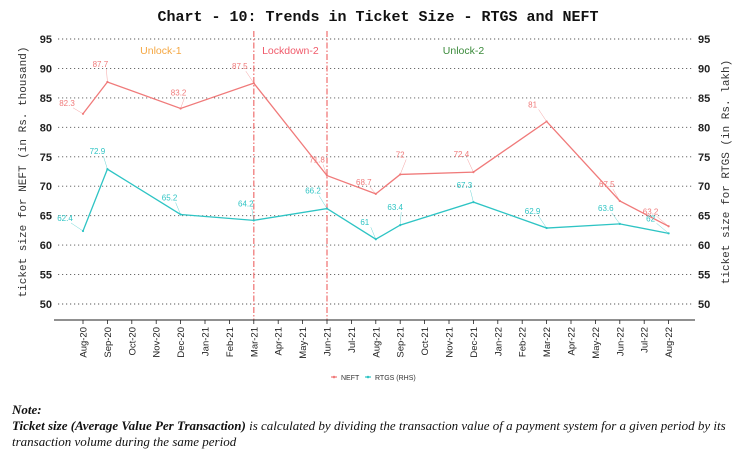  Describe the element at coordinates (181, 342) in the screenshot. I see `x-tick-label: Dec-20` at that location.